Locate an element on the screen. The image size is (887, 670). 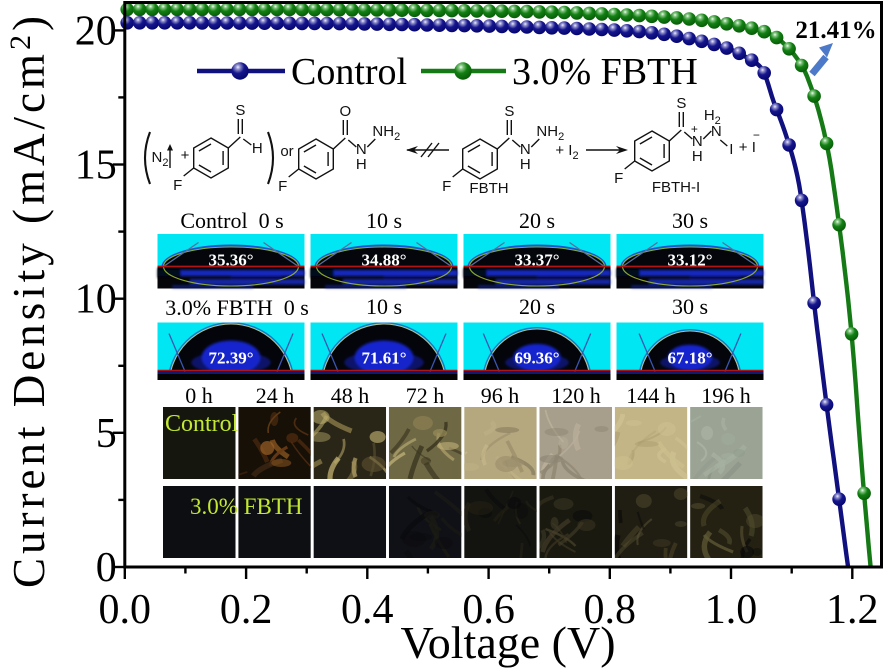
svg-text: 5 is located at coordinates (106, 434).